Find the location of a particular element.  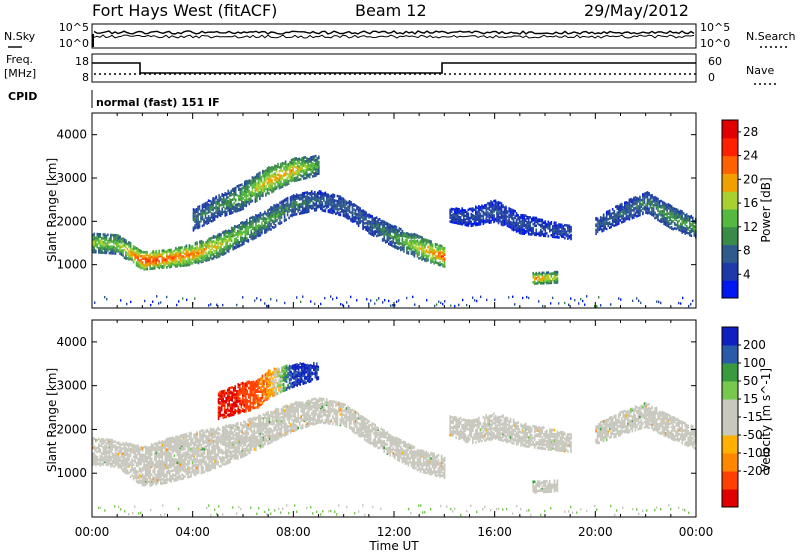

noise-right-tick-bottom: 10^0 is located at coordinates (715, 43).